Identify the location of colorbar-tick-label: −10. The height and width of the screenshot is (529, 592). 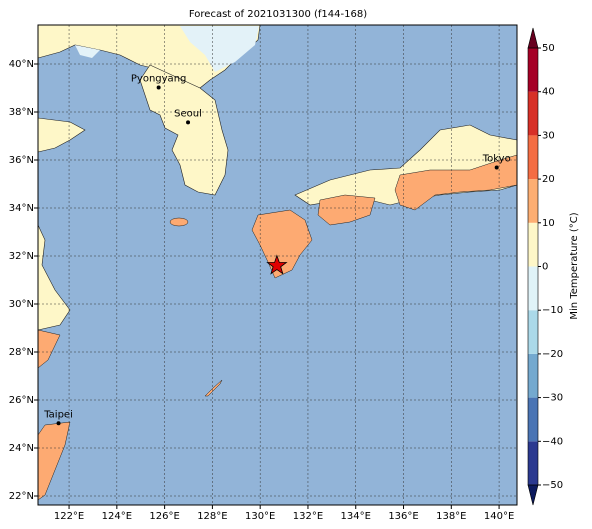
(552, 310).